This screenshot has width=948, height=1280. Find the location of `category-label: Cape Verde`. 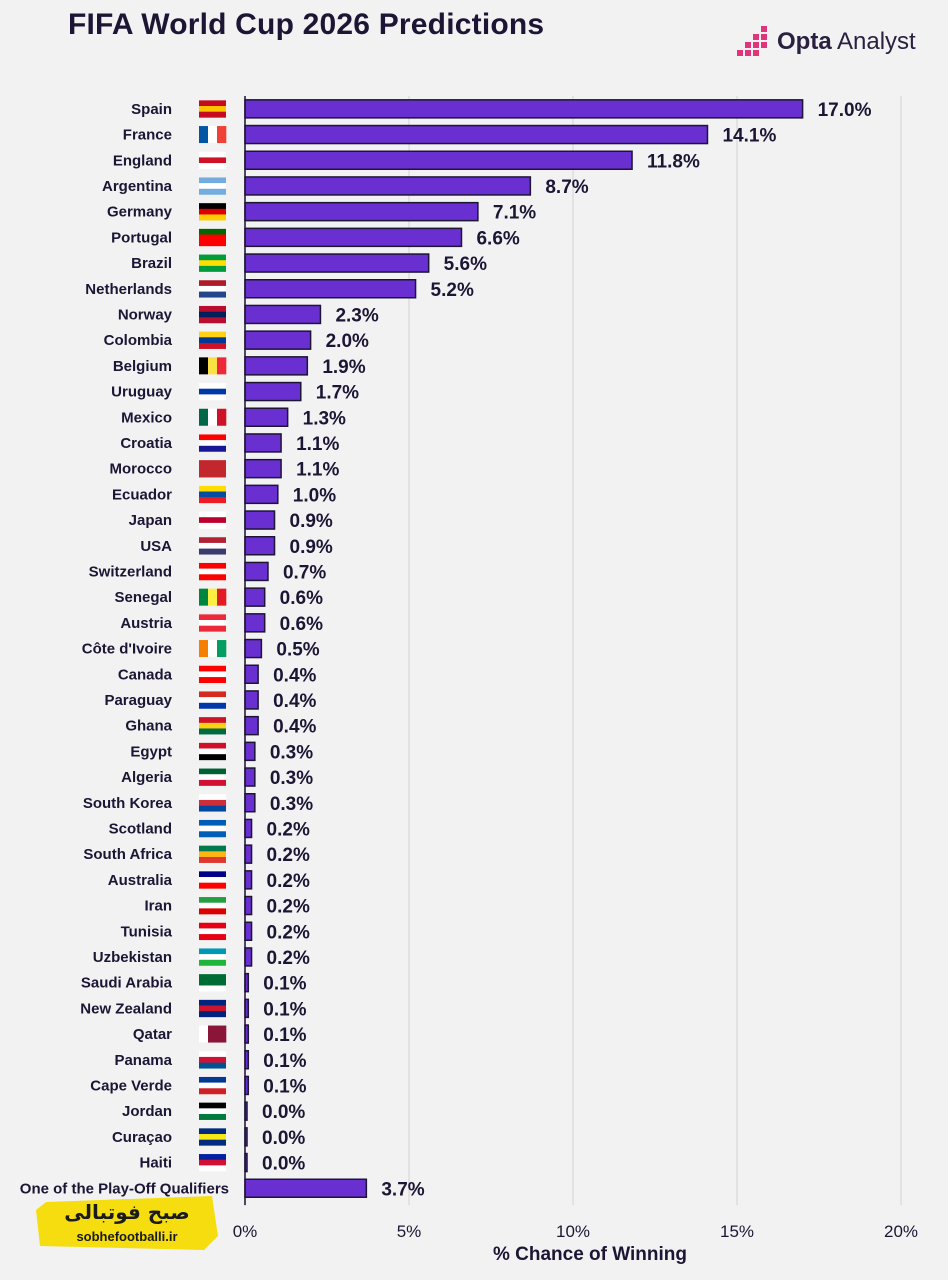

category-label: Cape Verde is located at coordinates (131, 1085).